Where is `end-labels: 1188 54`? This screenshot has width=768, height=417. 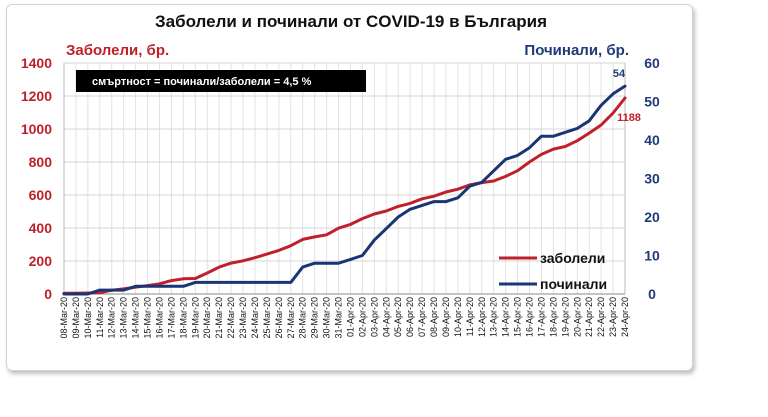 end-labels: 1188 54 is located at coordinates (627, 96).